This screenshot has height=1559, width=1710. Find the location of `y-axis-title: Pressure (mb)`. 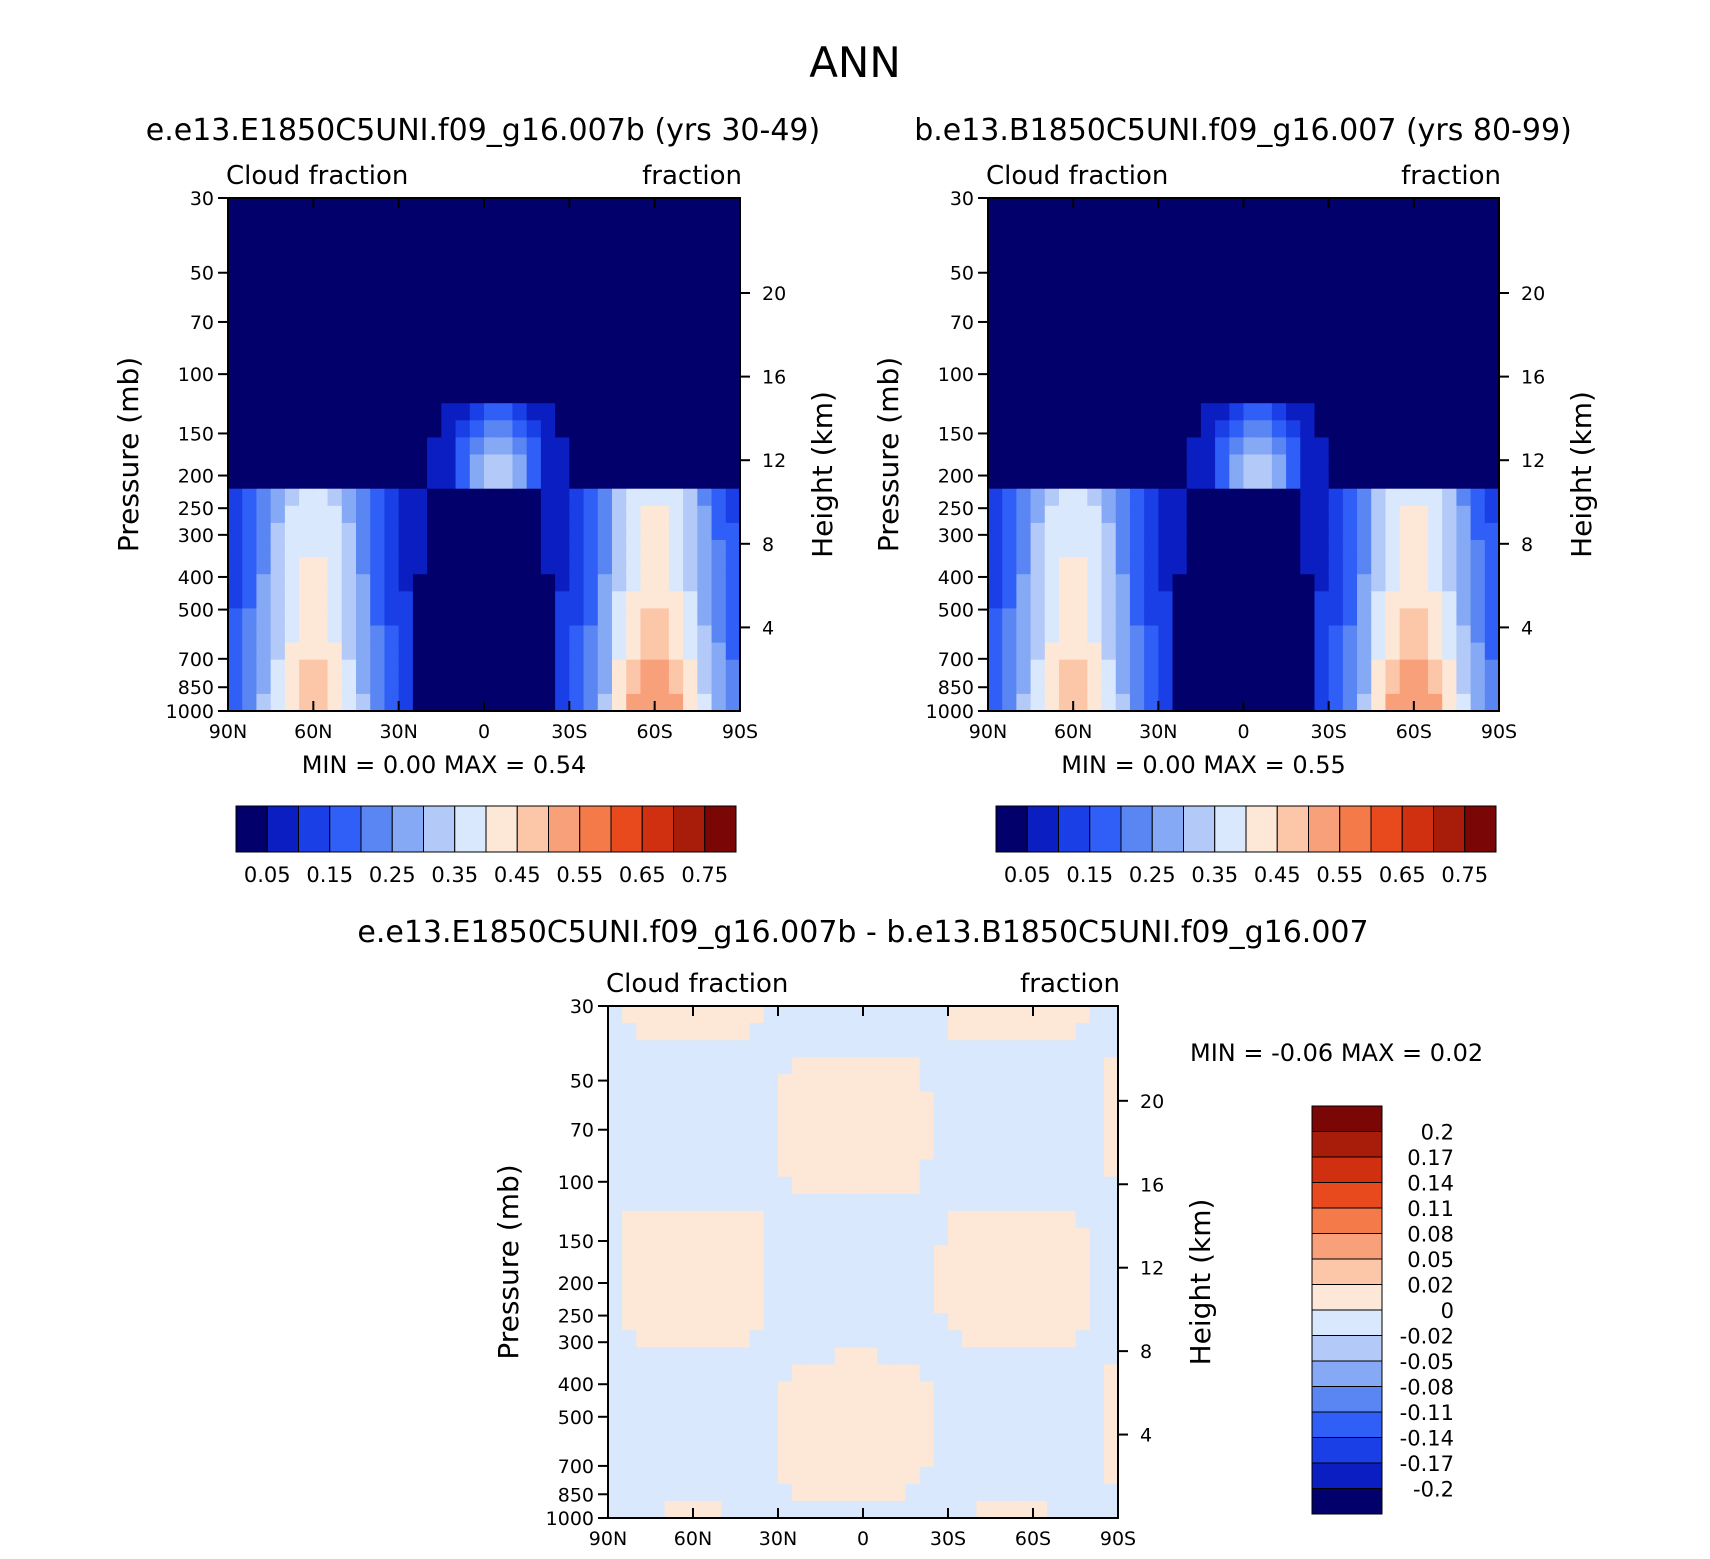

y-axis-title: Pressure (mb) is located at coordinates (128, 454).